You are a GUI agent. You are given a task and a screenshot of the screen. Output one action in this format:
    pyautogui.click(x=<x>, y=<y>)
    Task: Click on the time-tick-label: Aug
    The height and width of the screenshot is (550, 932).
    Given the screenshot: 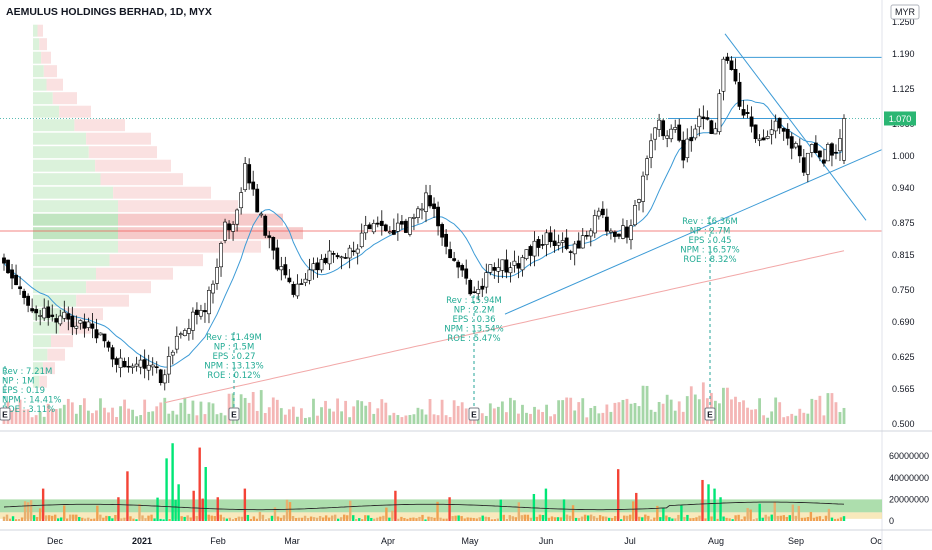 What is the action you would take?
    pyautogui.click(x=716, y=541)
    